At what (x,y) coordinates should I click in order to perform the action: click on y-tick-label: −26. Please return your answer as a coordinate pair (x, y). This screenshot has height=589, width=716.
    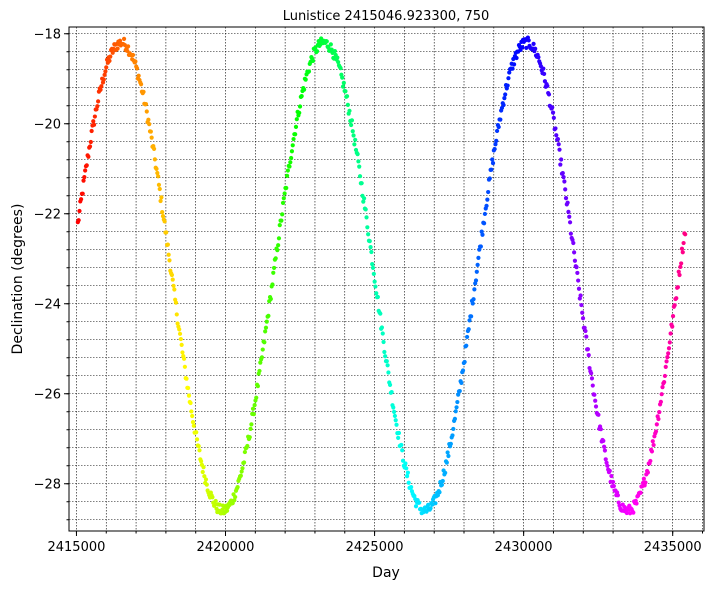
    Looking at the image, I should click on (47, 394).